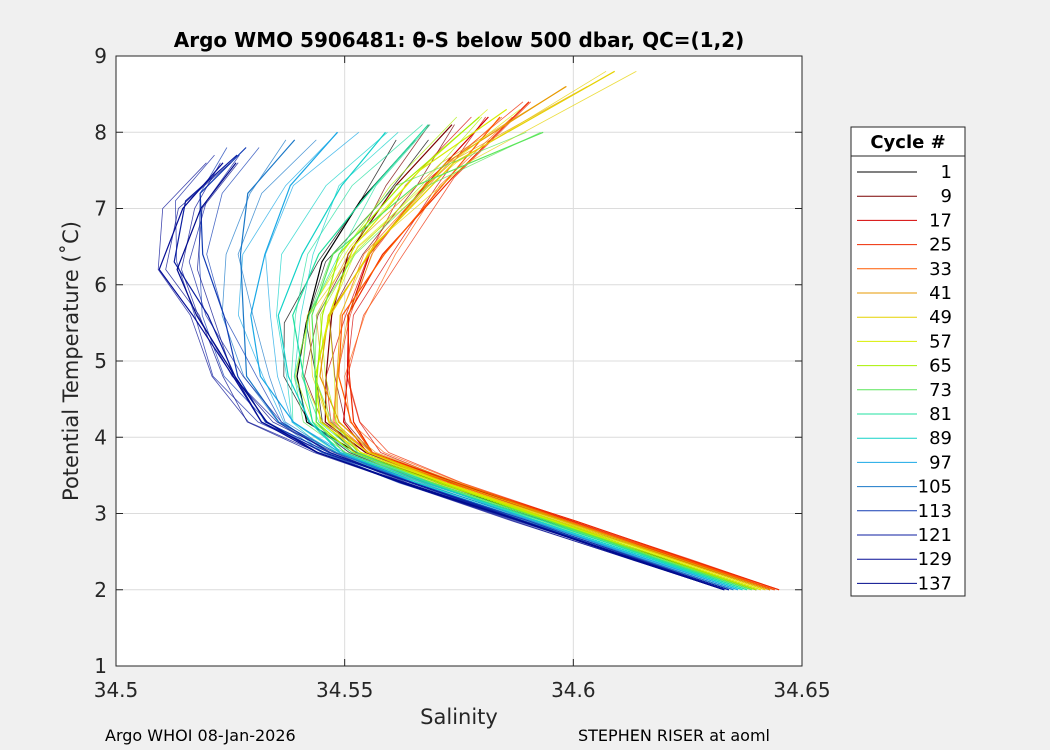  What do you see at coordinates (344, 690) in the screenshot?
I see `x-tick-label: 34.55` at bounding box center [344, 690].